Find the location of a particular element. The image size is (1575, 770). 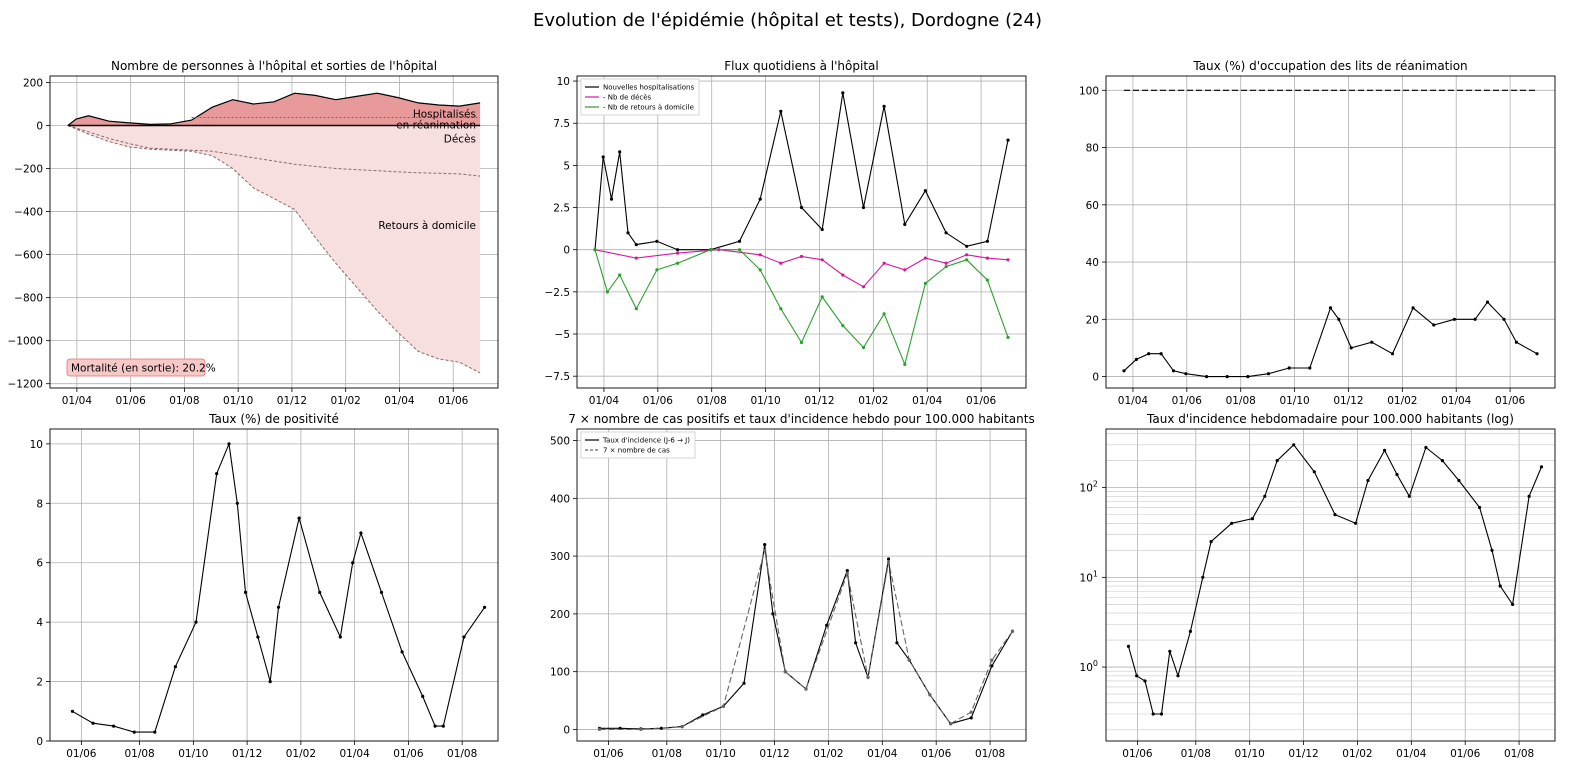

series-line-hospitalises is located at coordinates (274, 109).